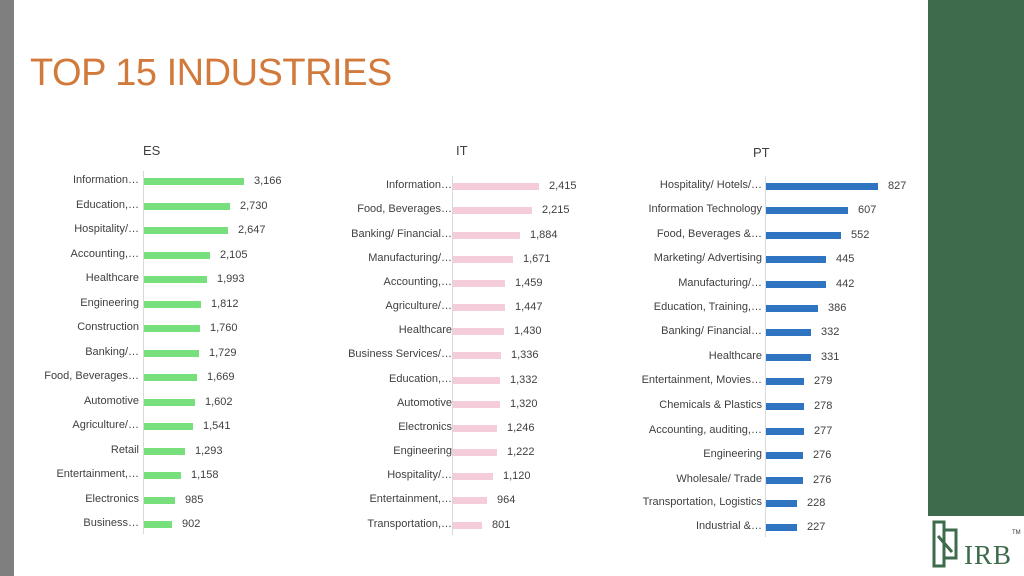  What do you see at coordinates (231, 279) in the screenshot?
I see `value-label: 1,993` at bounding box center [231, 279].